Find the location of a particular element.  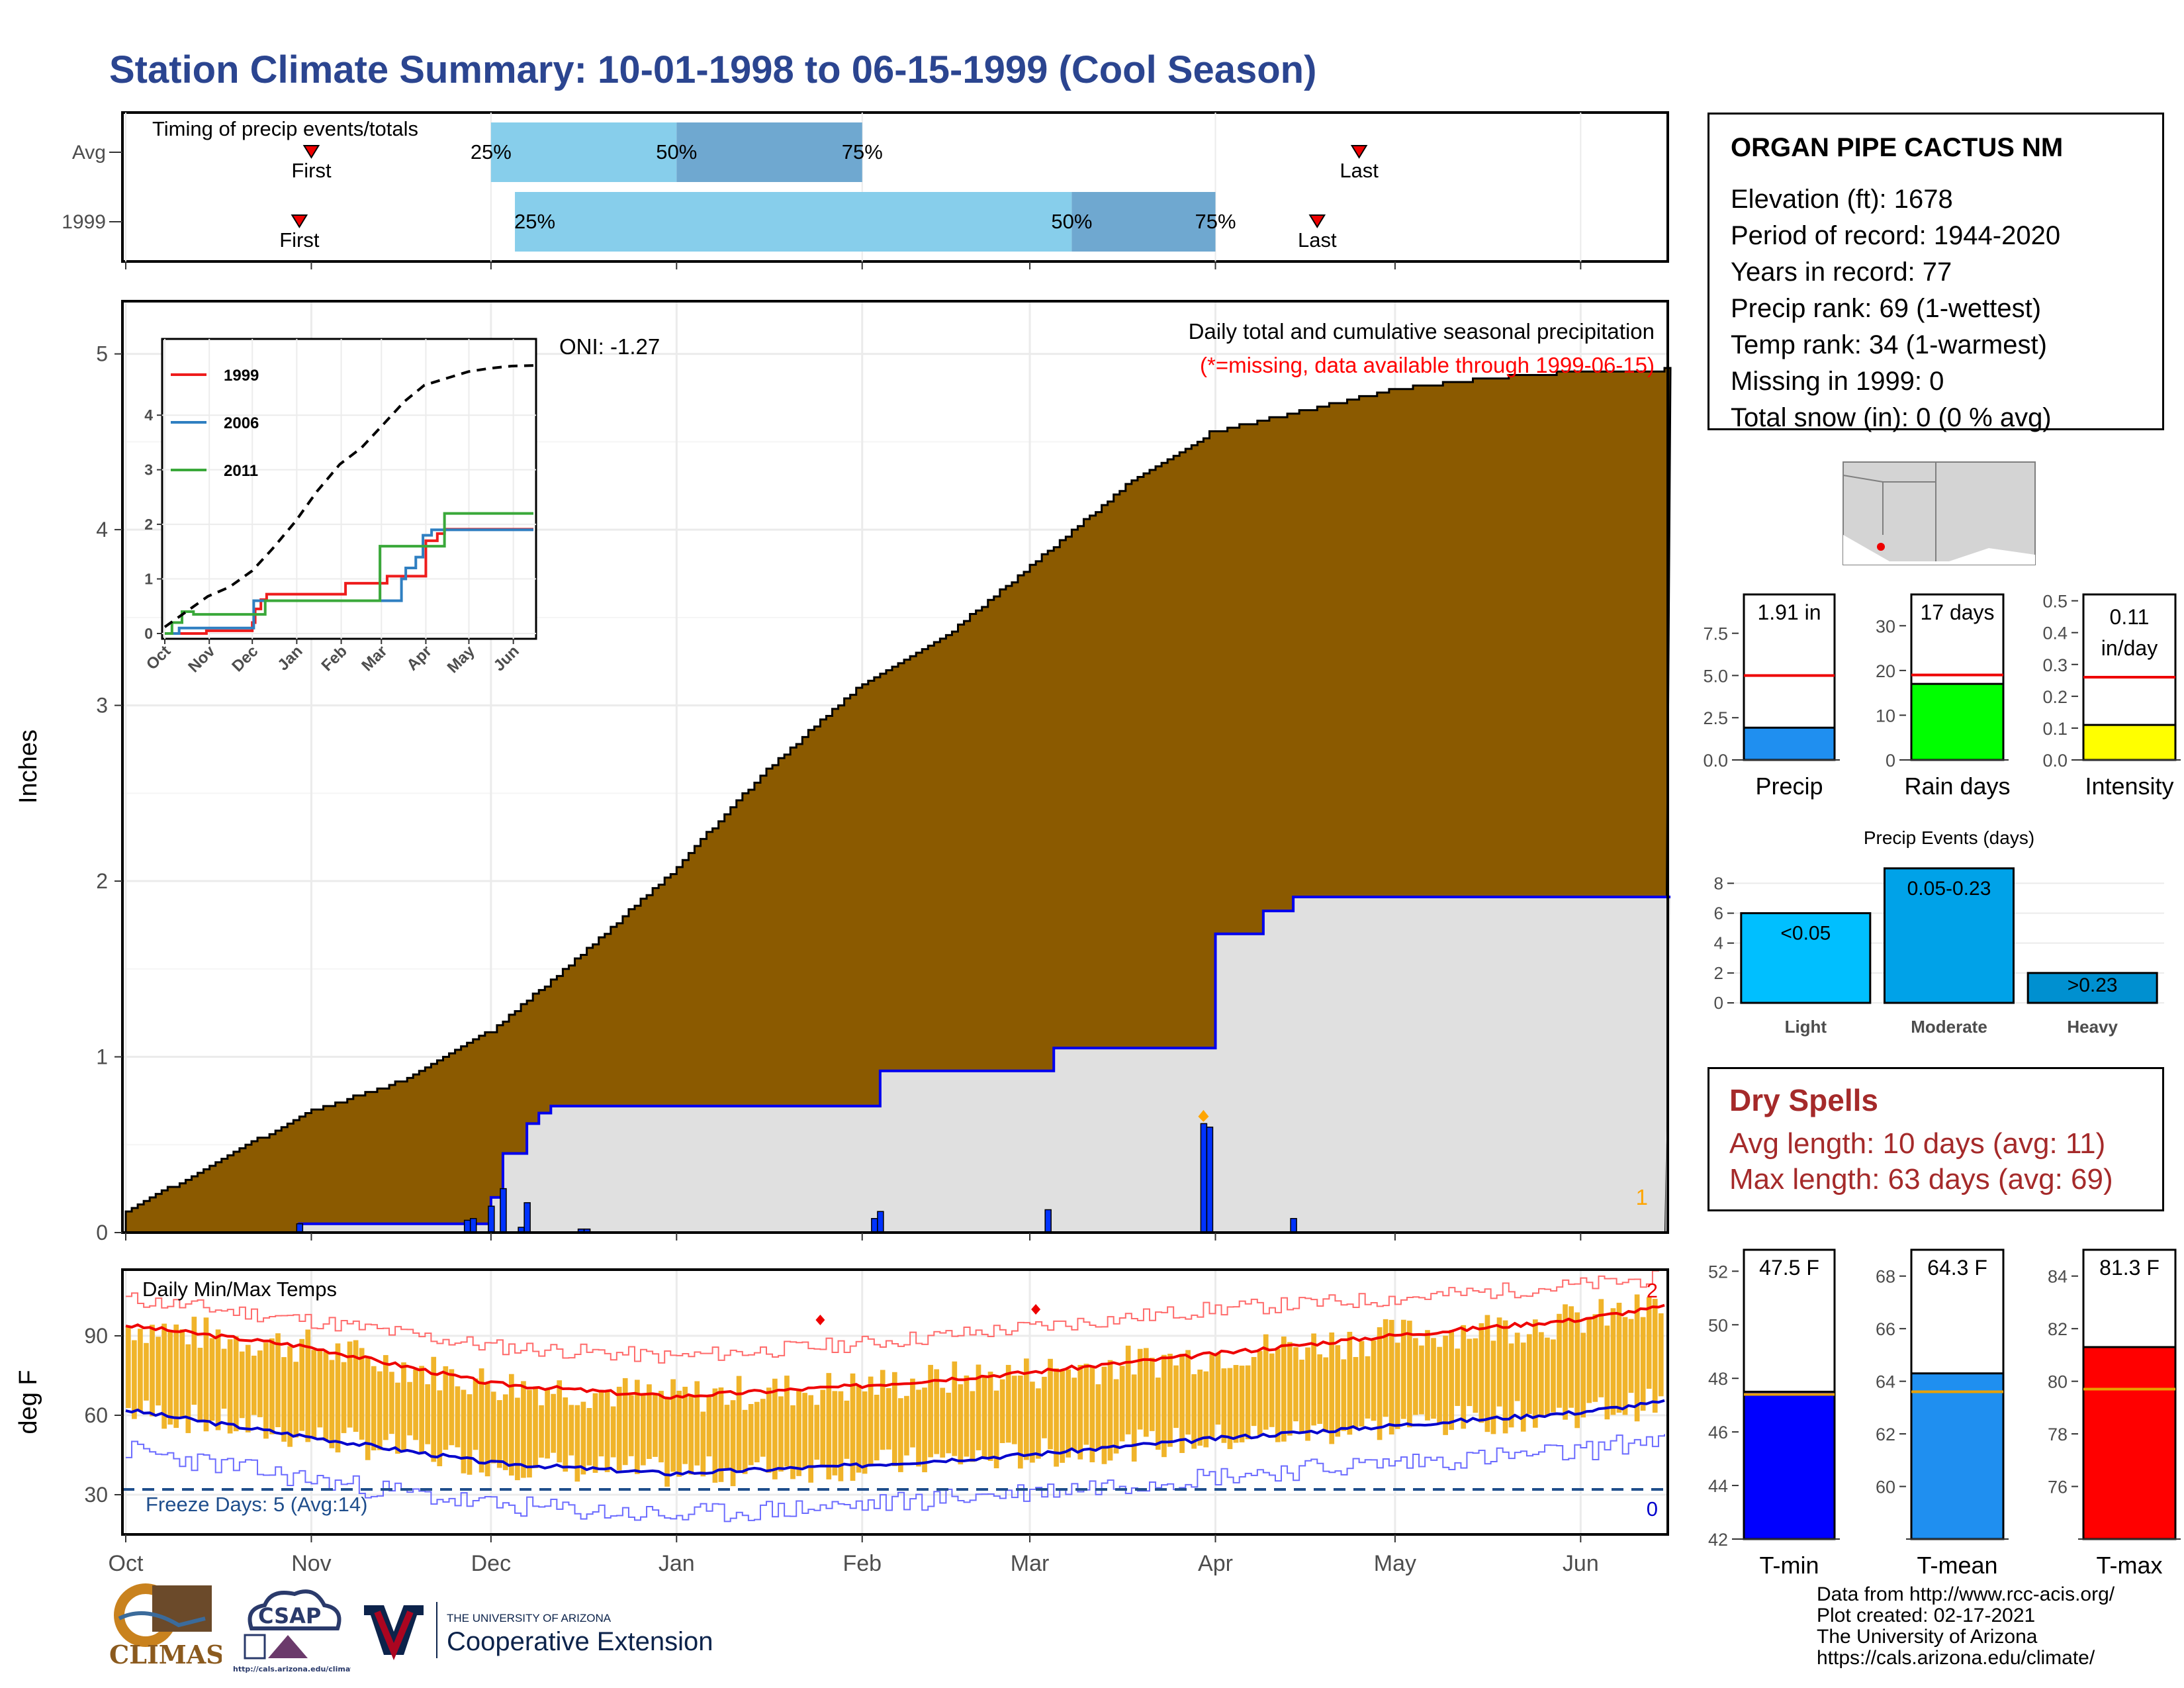

t-max-y-tick-label: 78 is located at coordinates (2058, 1434).